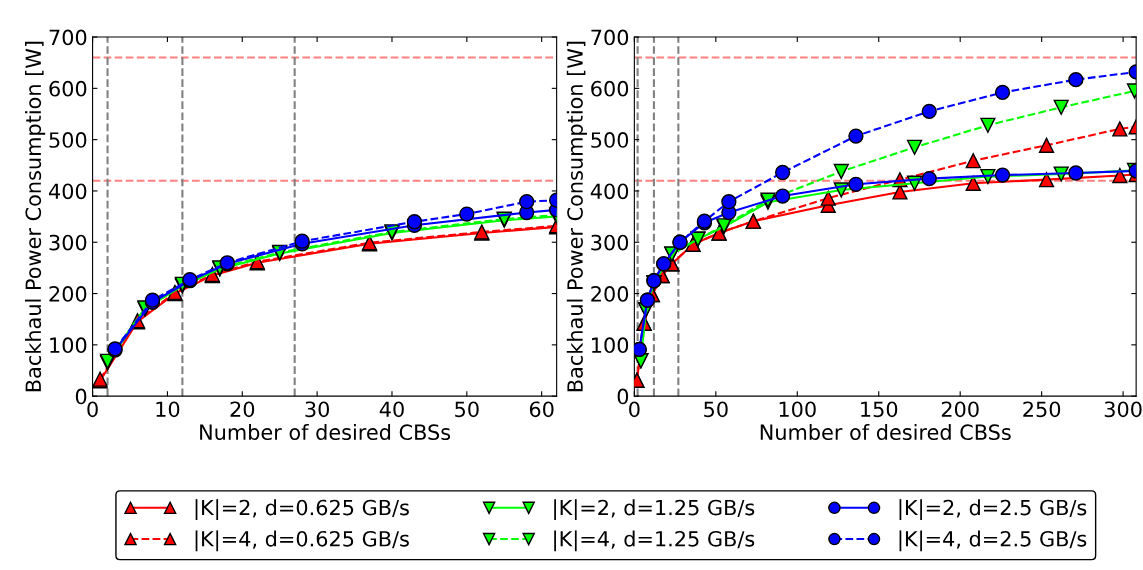 This screenshot has width=1143, height=570. What do you see at coordinates (654, 509) in the screenshot?
I see `legend-label: |K|=2, d=1.25 GB/s` at bounding box center [654, 509].